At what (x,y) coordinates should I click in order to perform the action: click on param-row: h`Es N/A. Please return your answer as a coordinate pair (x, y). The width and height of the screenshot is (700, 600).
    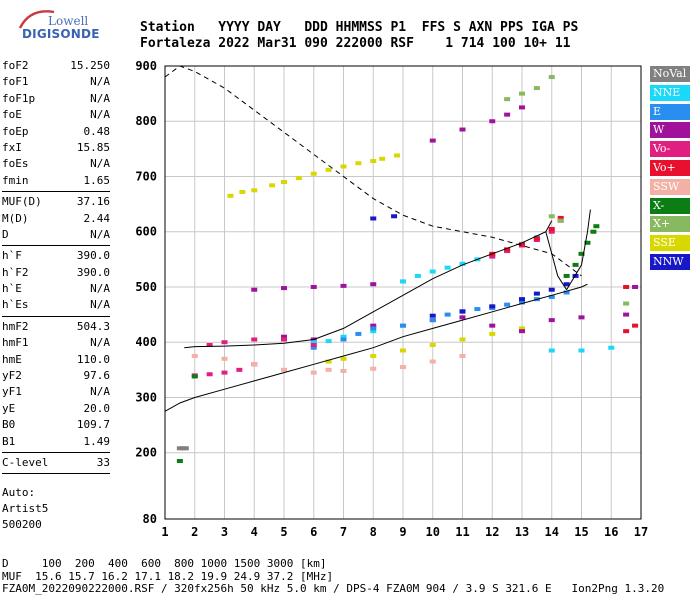
    Looking at the image, I should click on (56, 305).